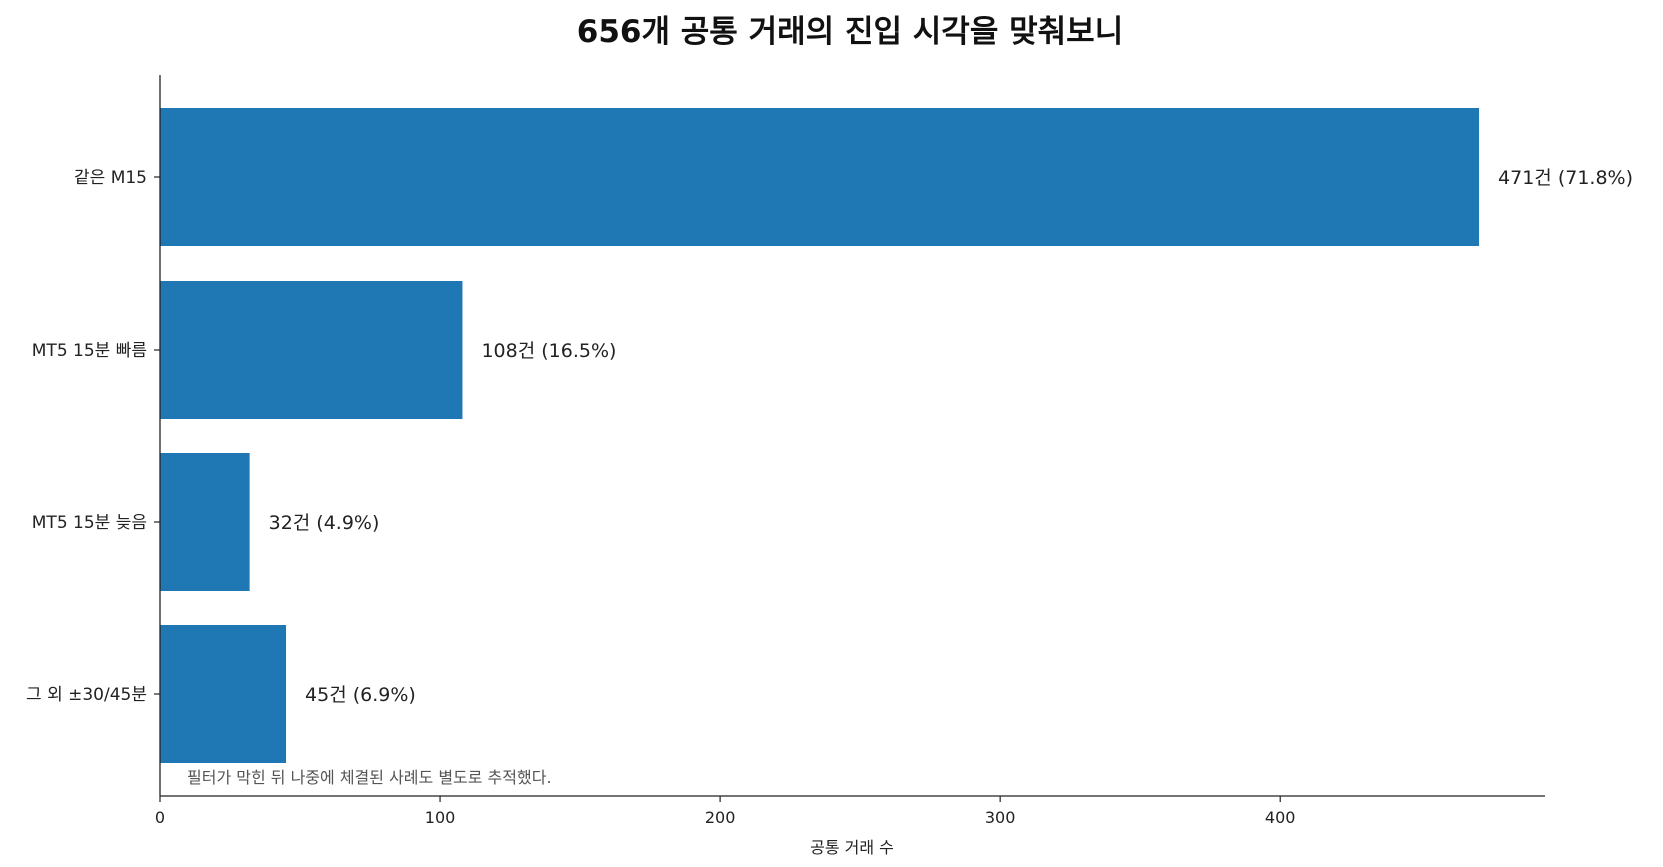  I want to click on x-axis-label: 공통 거래 수, so click(852, 847).